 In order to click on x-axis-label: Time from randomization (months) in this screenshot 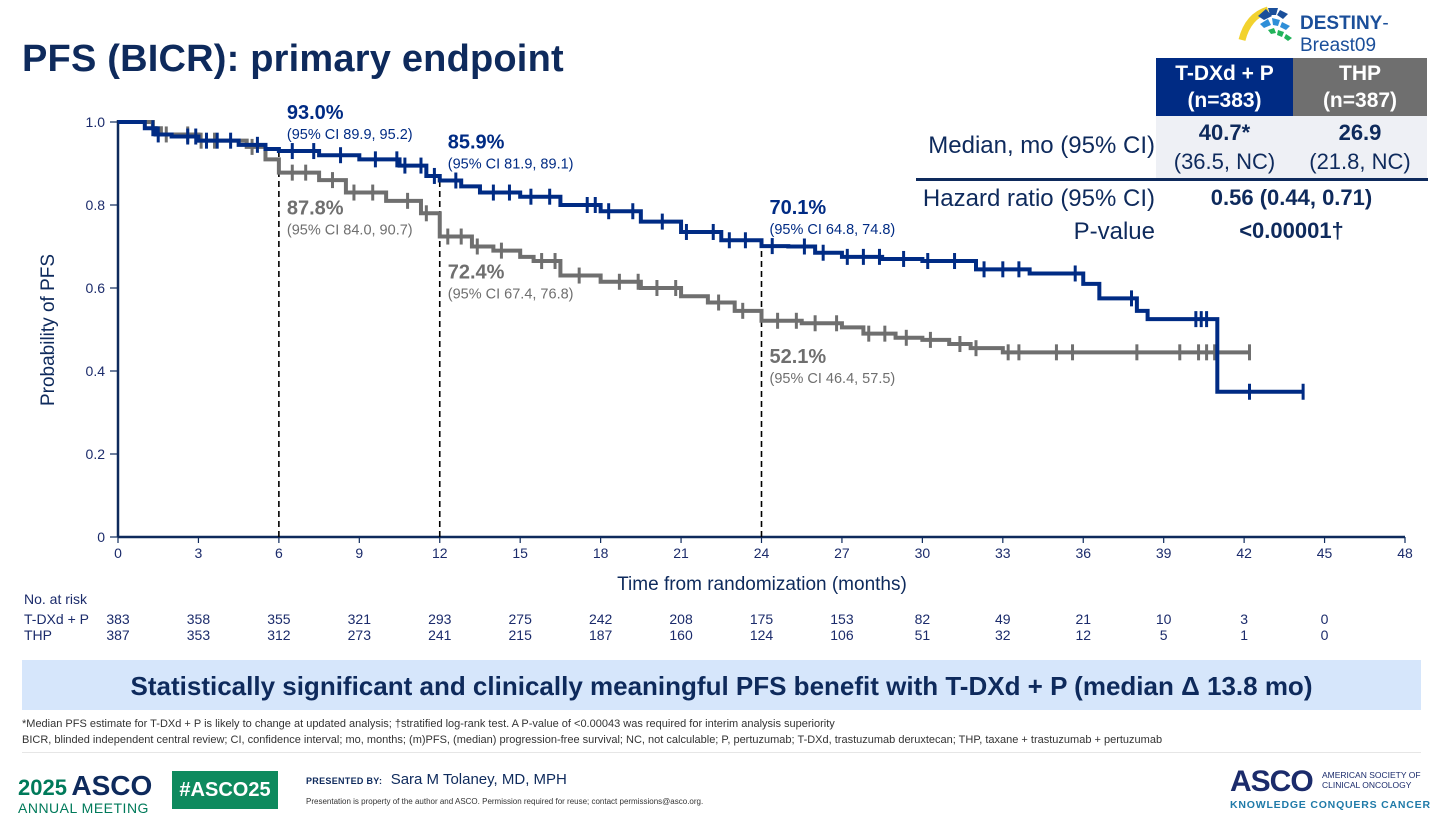, I will do `click(762, 584)`.